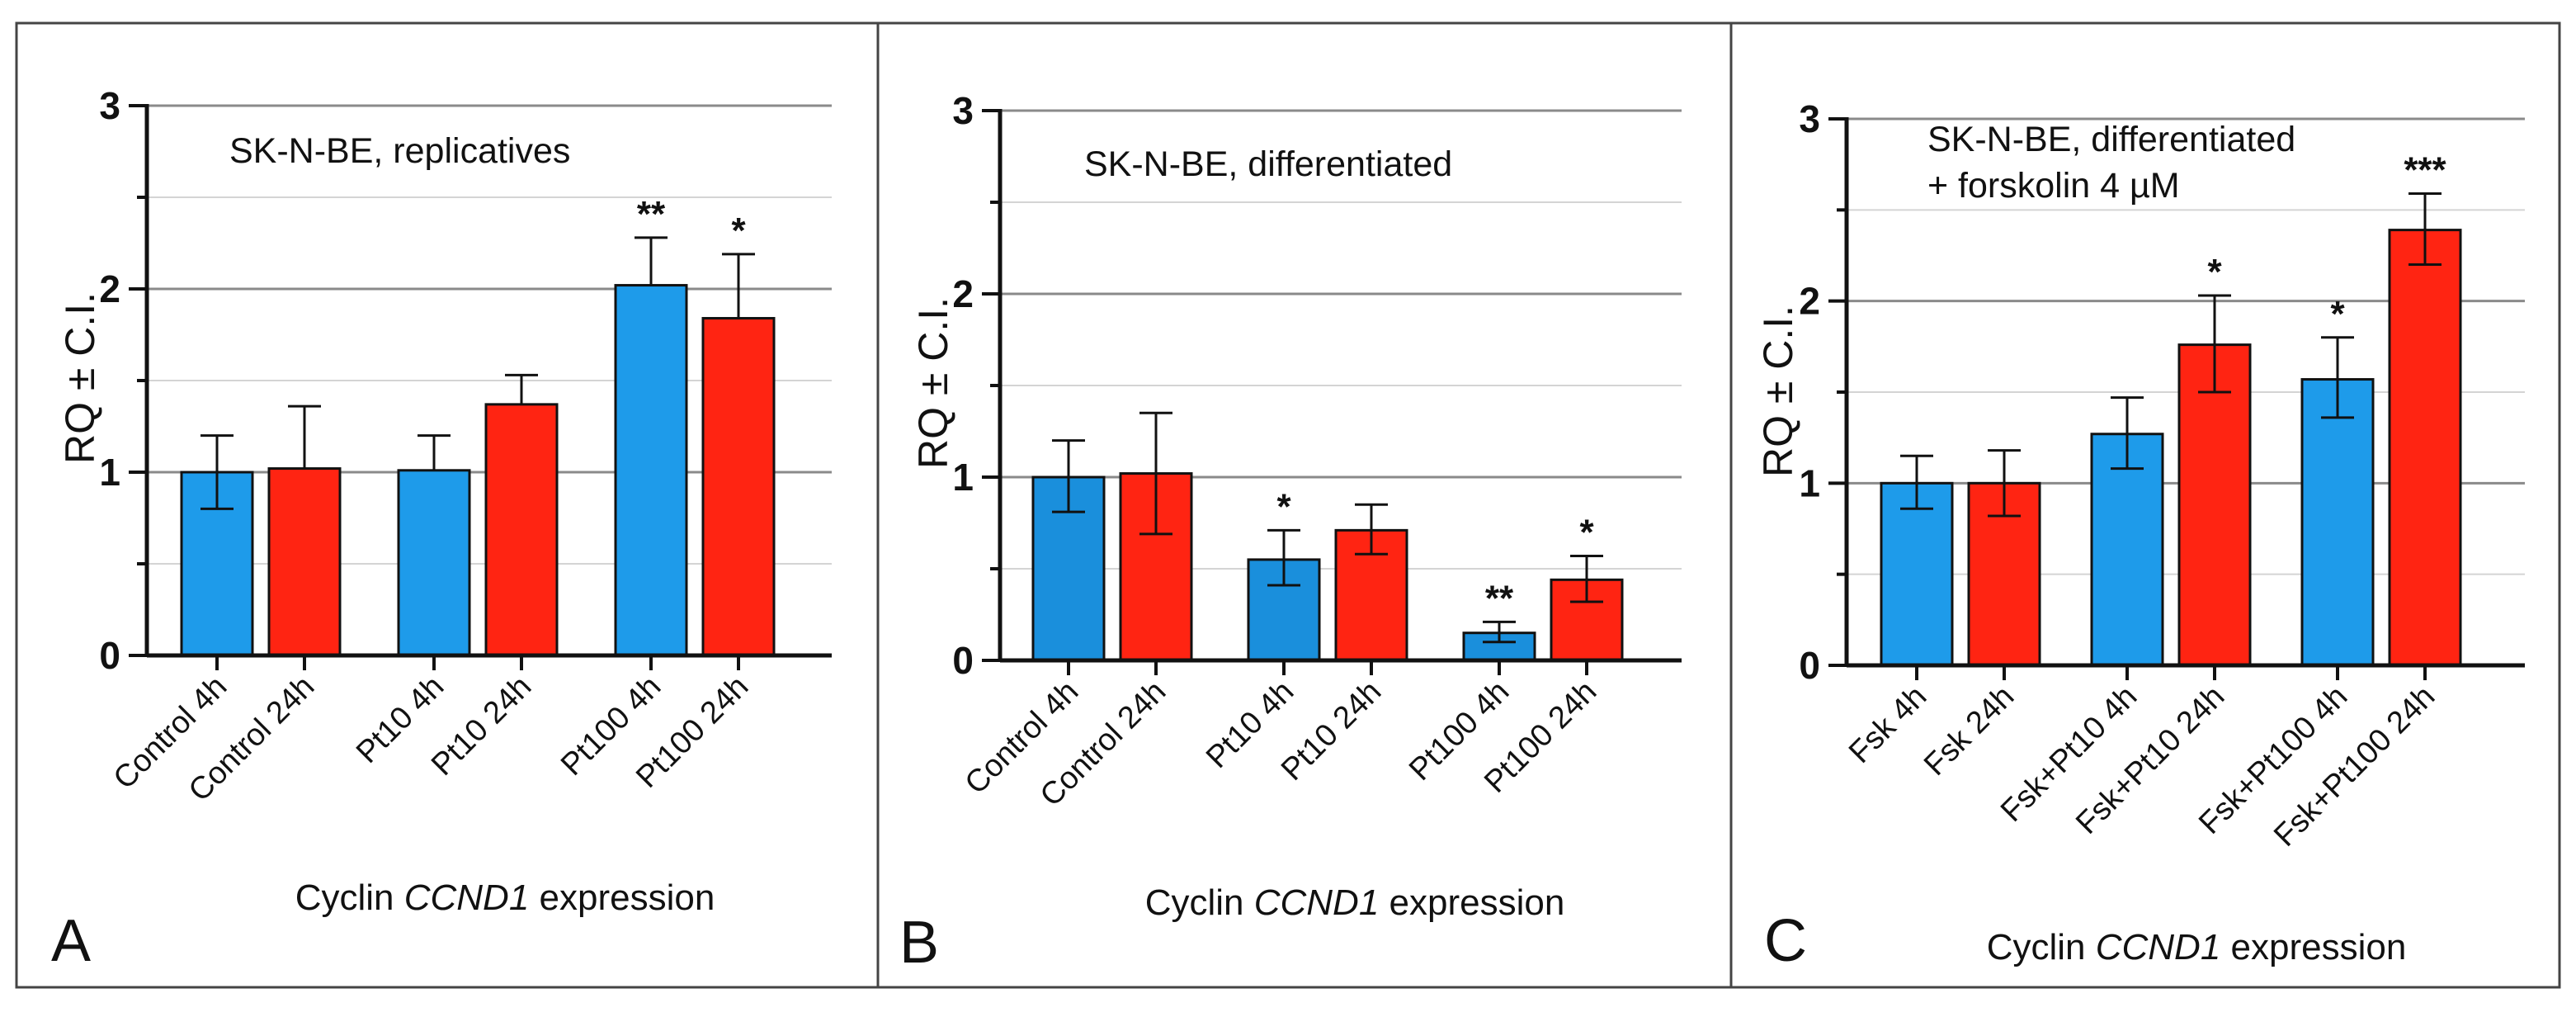 The height and width of the screenshot is (1017, 2576). I want to click on panel-c-letter: C, so click(1786, 941).